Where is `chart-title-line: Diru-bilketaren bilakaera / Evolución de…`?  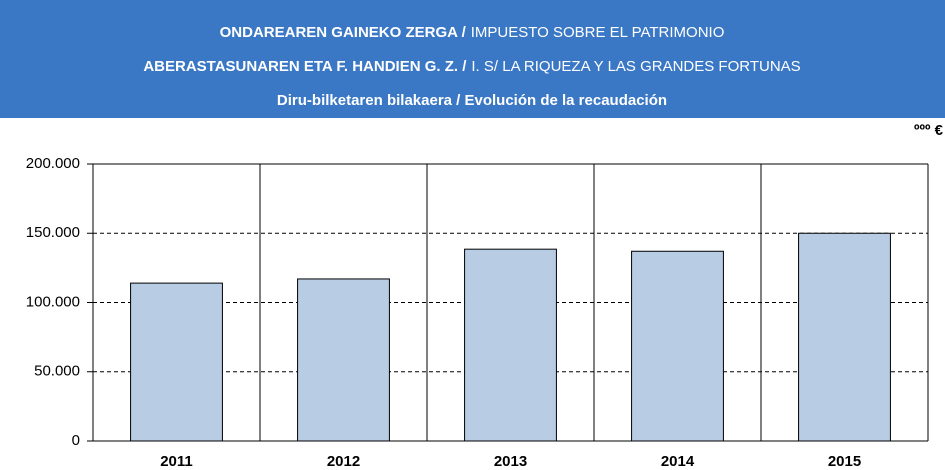
chart-title-line: Diru-bilketaren bilakaera / Evolución de… is located at coordinates (472, 100).